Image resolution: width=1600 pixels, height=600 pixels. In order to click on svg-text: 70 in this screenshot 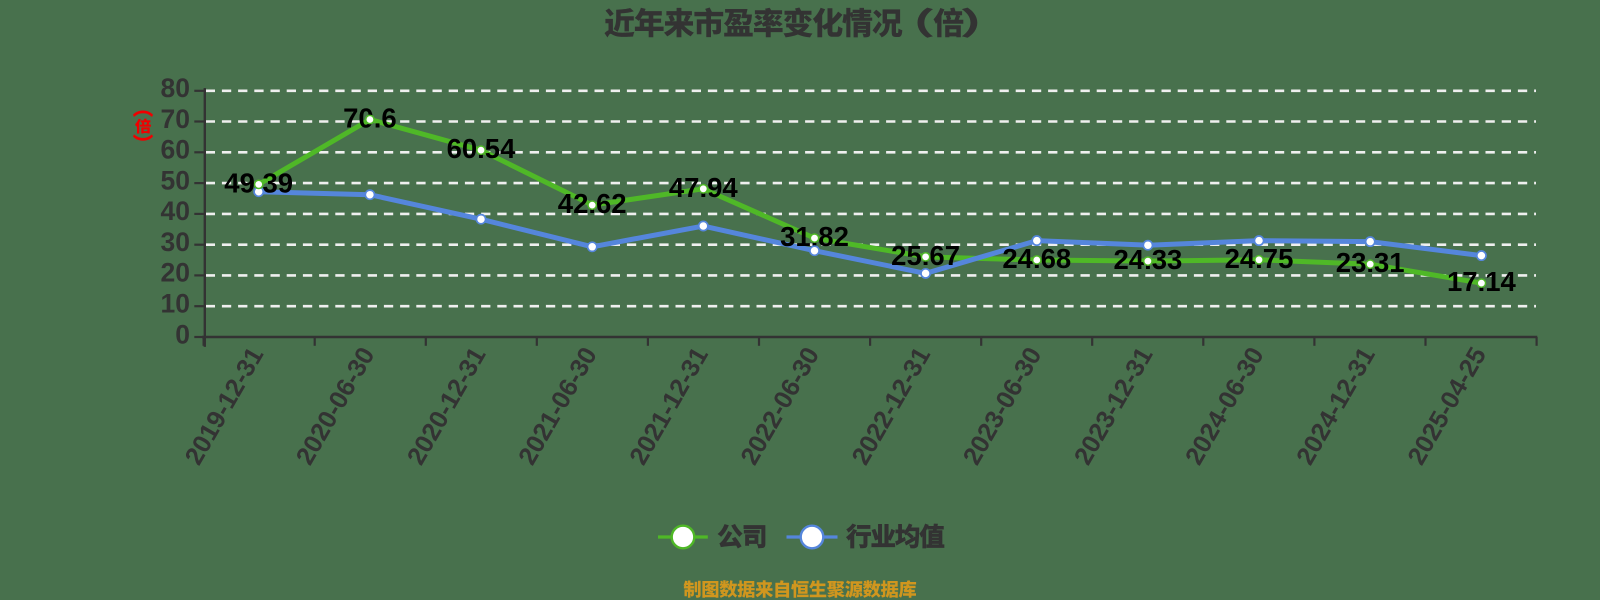, I will do `click(175, 119)`.